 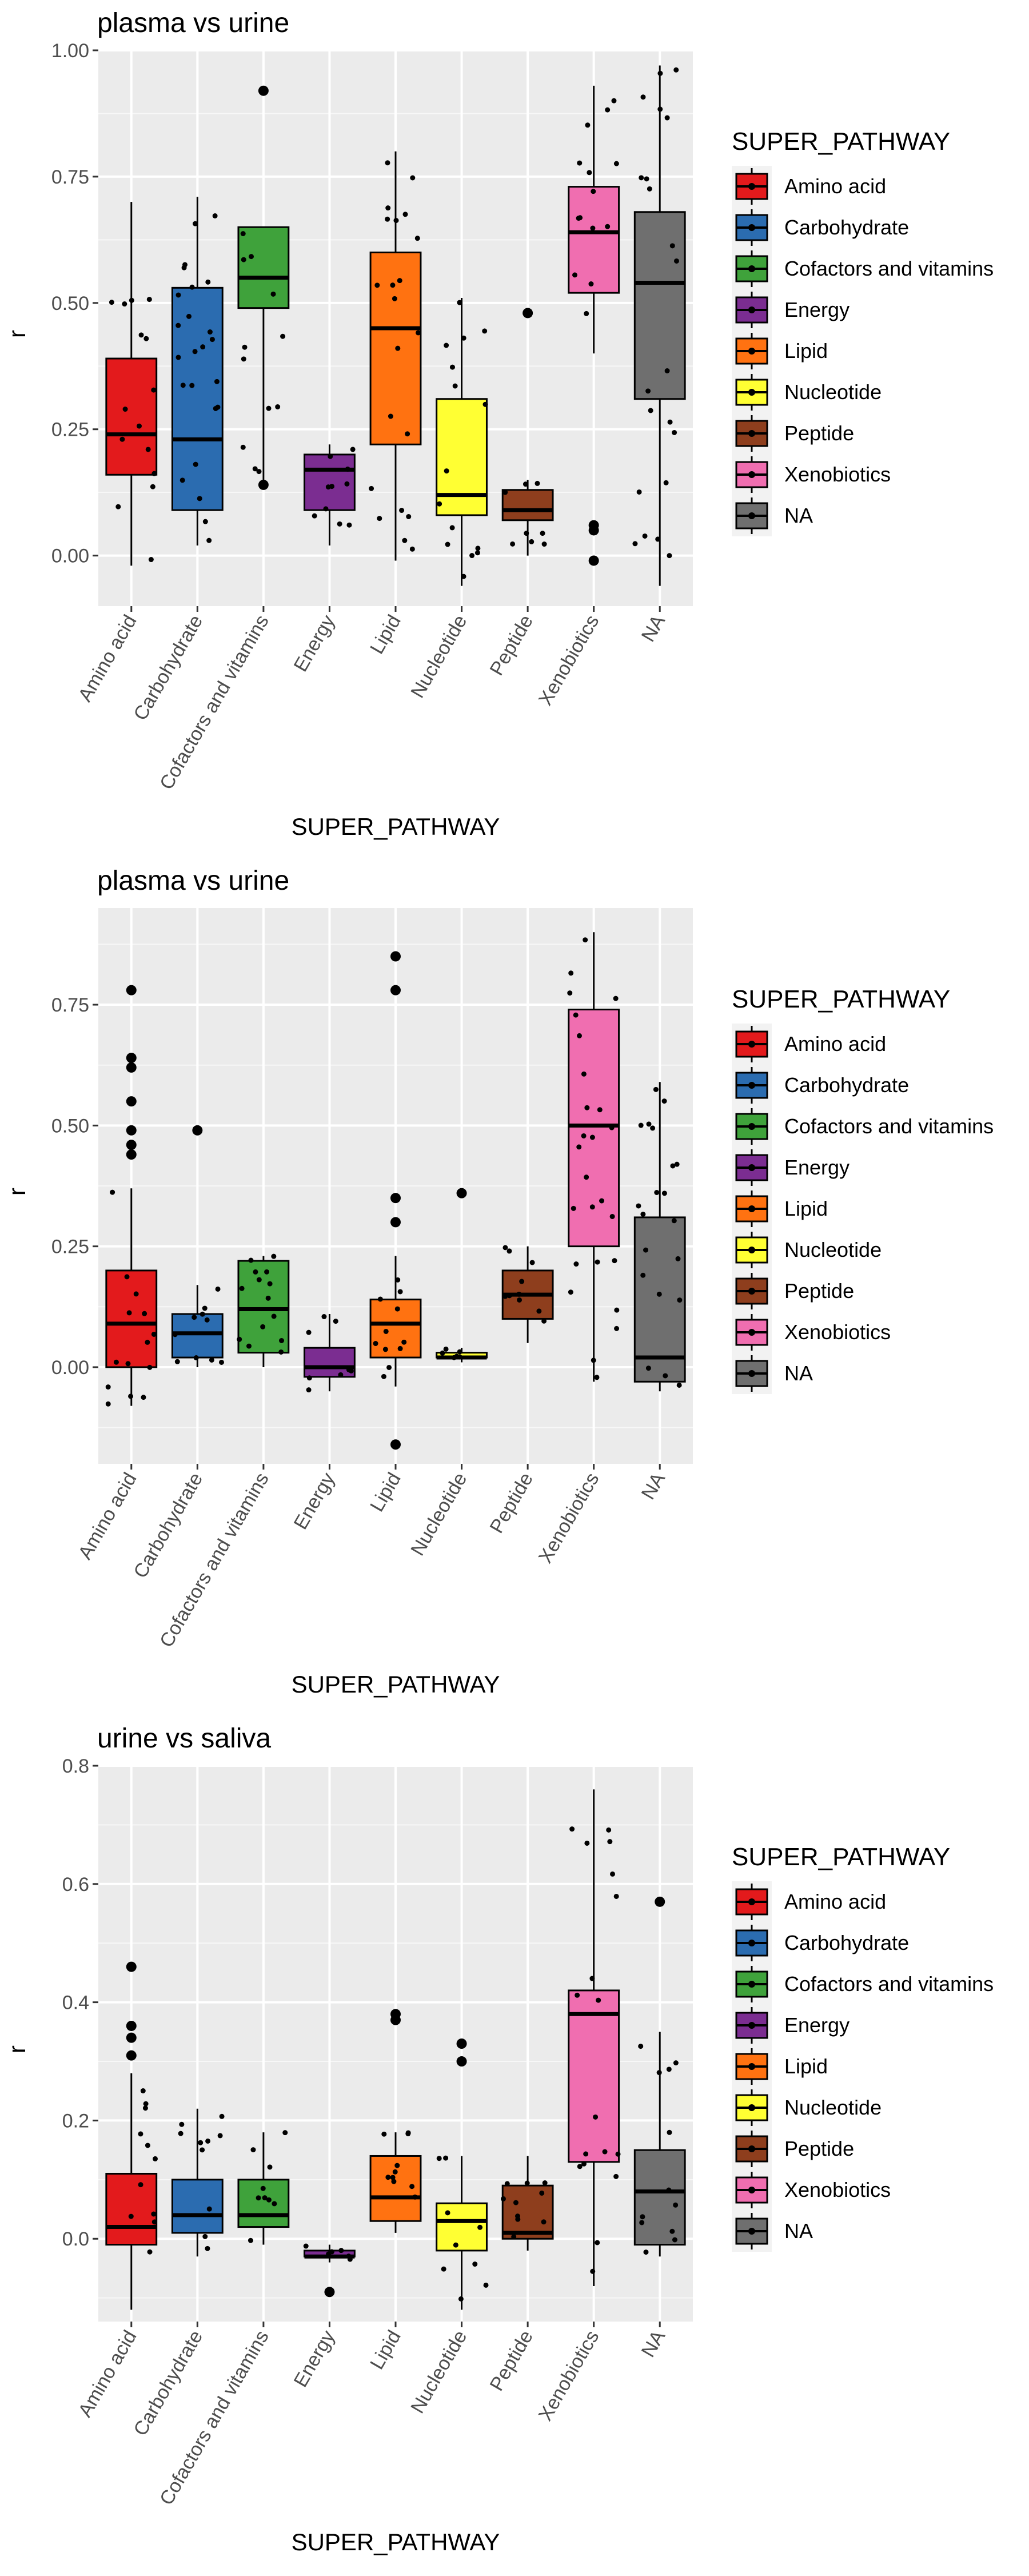 I want to click on box-peptide, so click(x=527, y=432).